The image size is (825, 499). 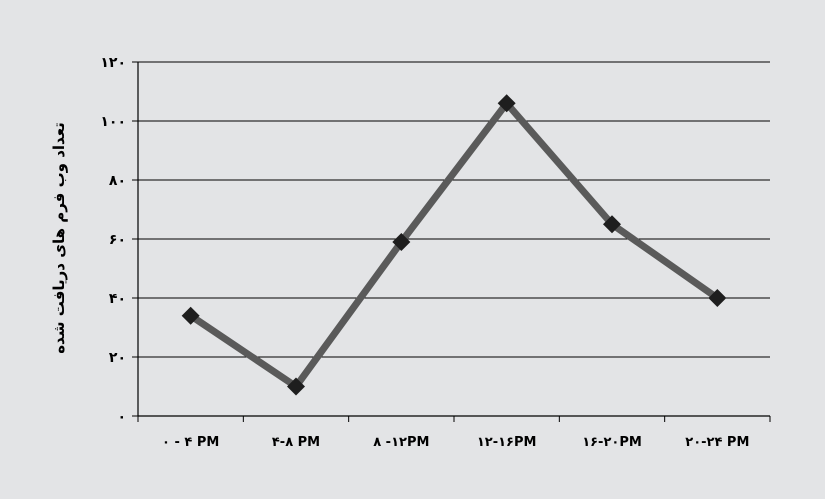 What do you see at coordinates (507, 442) in the screenshot?
I see `x-tick-label: ۱۲-۱۶PM` at bounding box center [507, 442].